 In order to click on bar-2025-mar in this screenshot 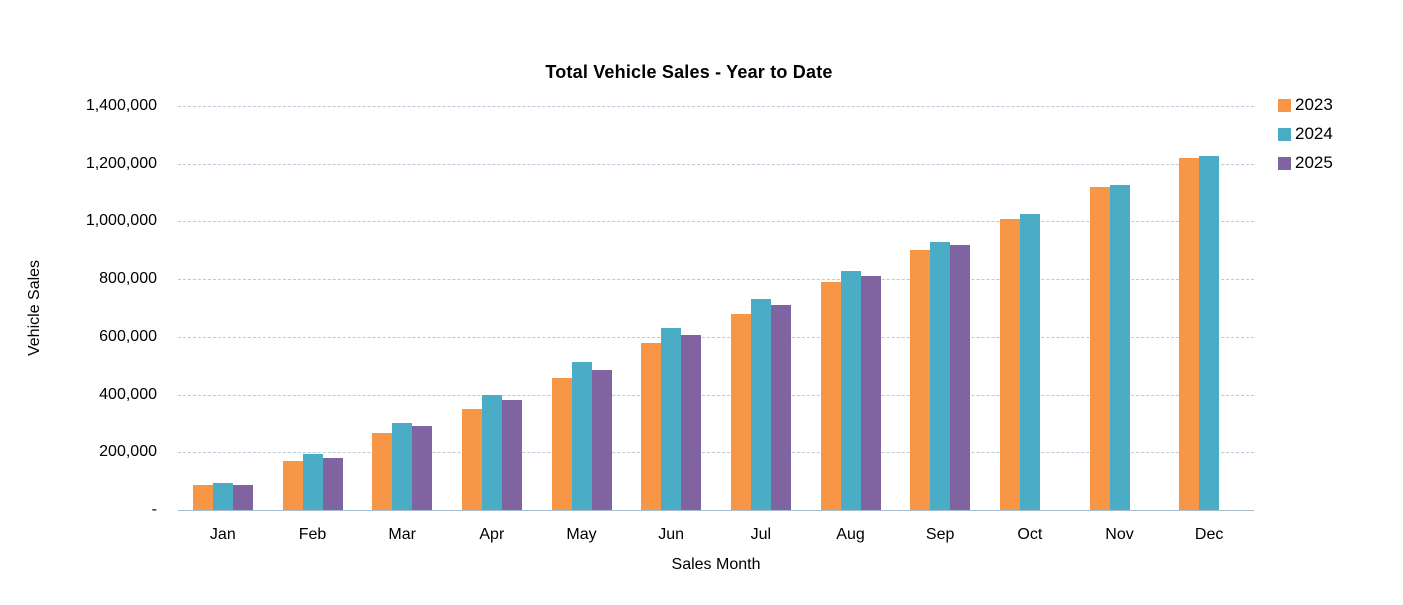, I will do `click(422, 468)`.